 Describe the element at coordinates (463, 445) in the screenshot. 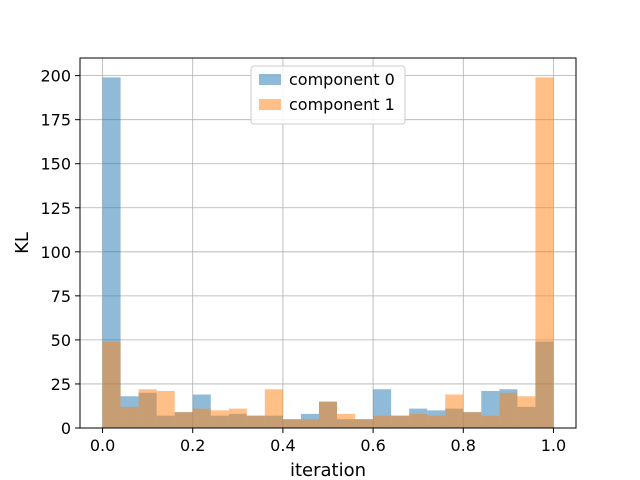

I see `x-tick-label-4: 0.8` at that location.